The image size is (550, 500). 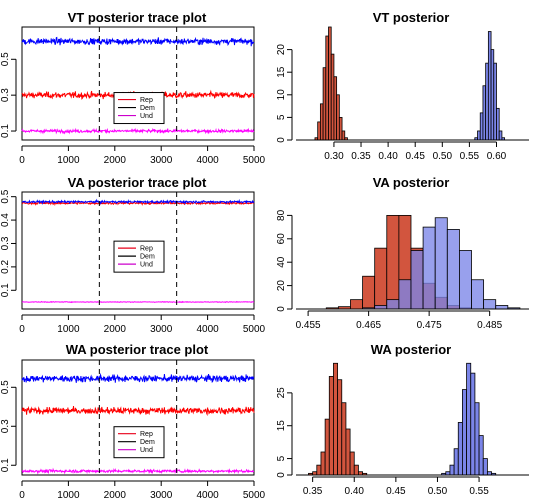 What do you see at coordinates (497, 156) in the screenshot?
I see `x-tick-label: 0.60` at bounding box center [497, 156].